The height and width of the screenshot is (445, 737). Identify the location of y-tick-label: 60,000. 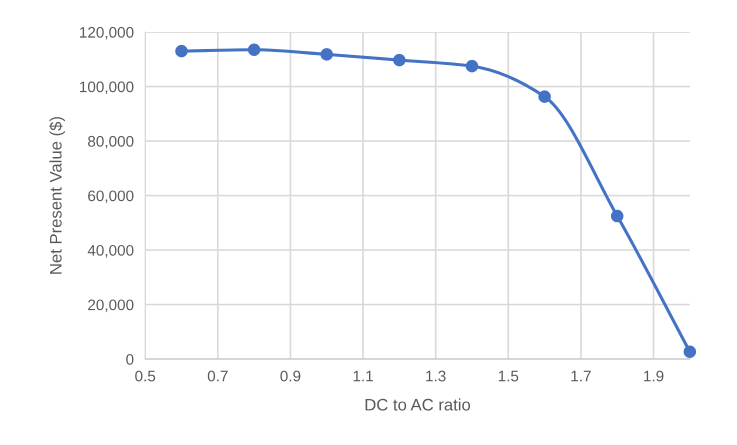
(111, 197).